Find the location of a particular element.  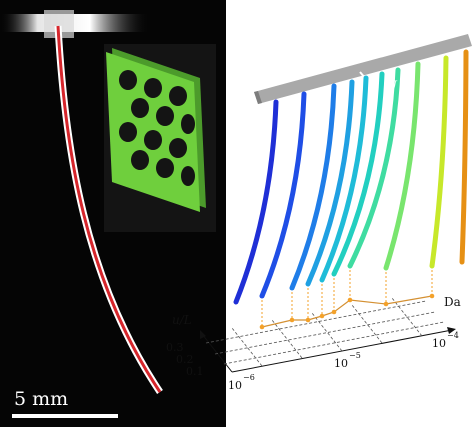

scale-bar-label: 5 mm is located at coordinates (41, 399).